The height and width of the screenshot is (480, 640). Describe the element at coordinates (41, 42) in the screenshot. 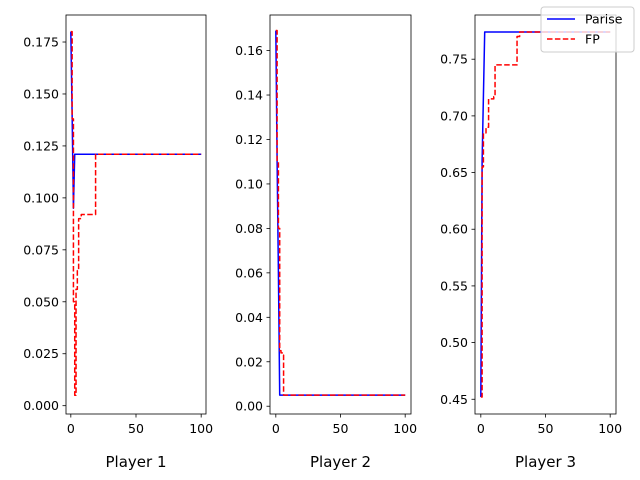

I see `y-tick-label: 0.175` at that location.